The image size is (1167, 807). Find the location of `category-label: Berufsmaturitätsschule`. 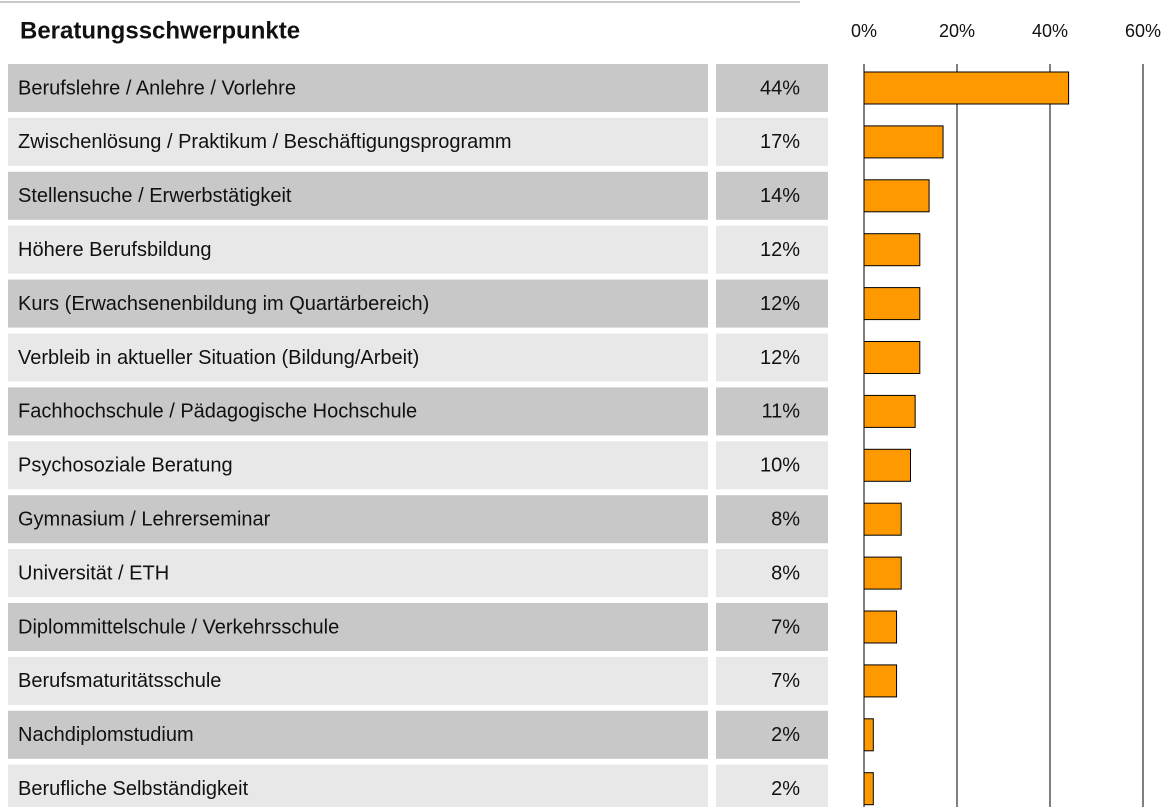

category-label: Berufsmaturitätsschule is located at coordinates (119, 681).